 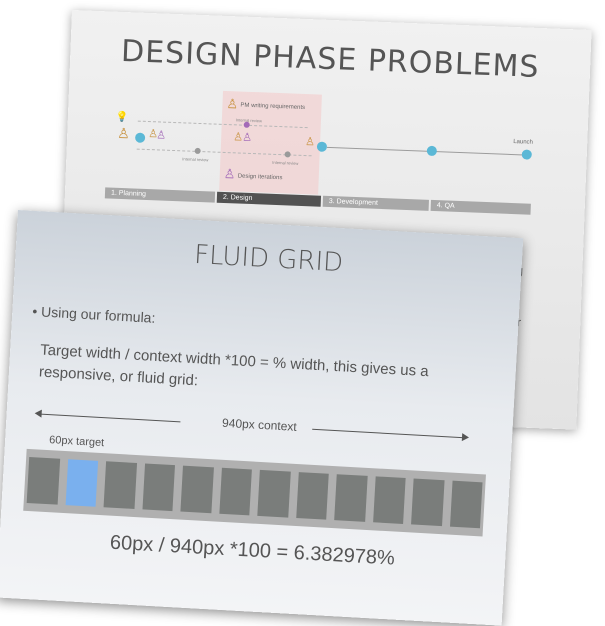 I want to click on phase-development: 3. Development, so click(x=375, y=203).